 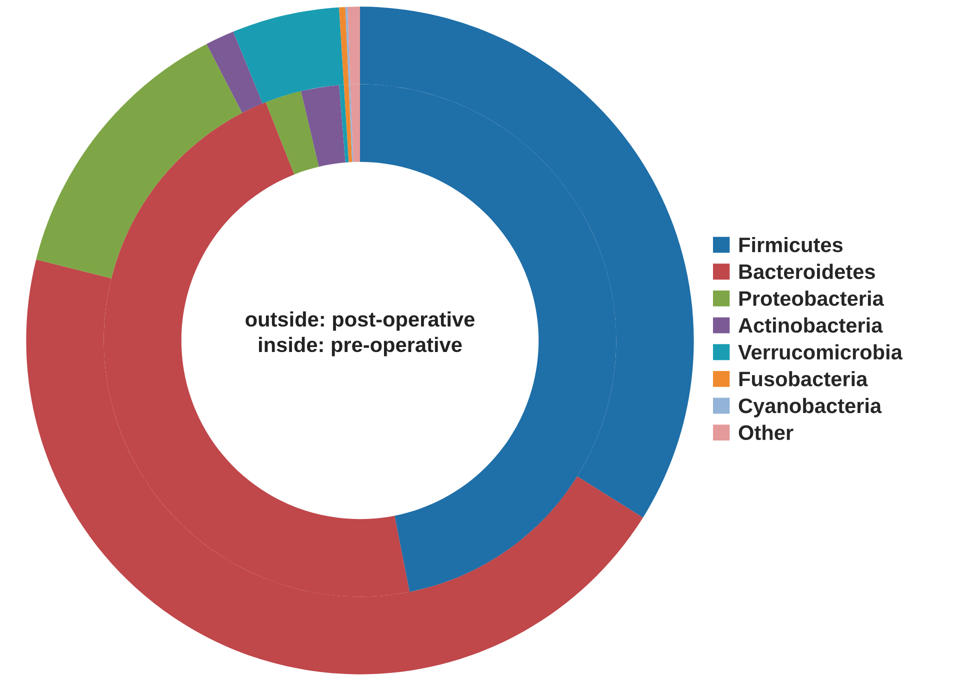 What do you see at coordinates (810, 408) in the screenshot?
I see `legend-label: Cyanobacteria` at bounding box center [810, 408].